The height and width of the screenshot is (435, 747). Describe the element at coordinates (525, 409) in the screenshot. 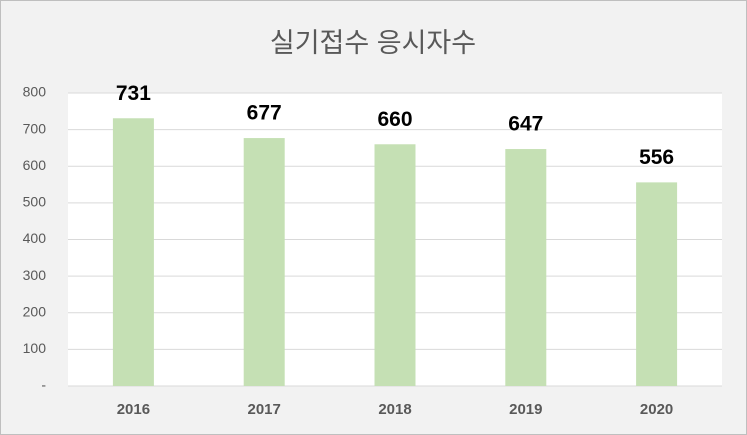

I see `x-tick-label: 2019` at that location.